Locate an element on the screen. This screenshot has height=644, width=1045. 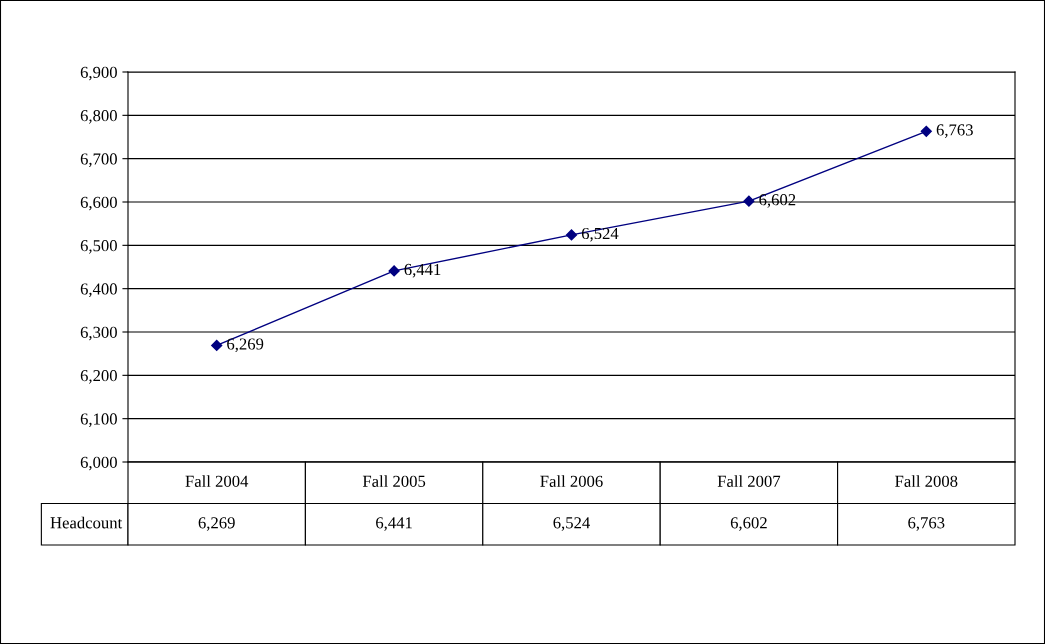
y-tick-label: 6,000 is located at coordinates (98, 463).